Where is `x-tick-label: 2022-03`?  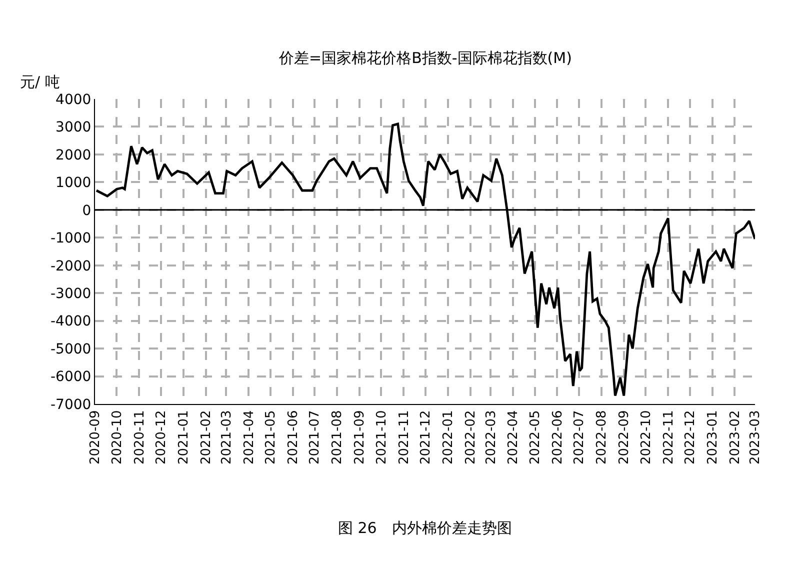
x-tick-label: 2022-03 is located at coordinates (491, 437).